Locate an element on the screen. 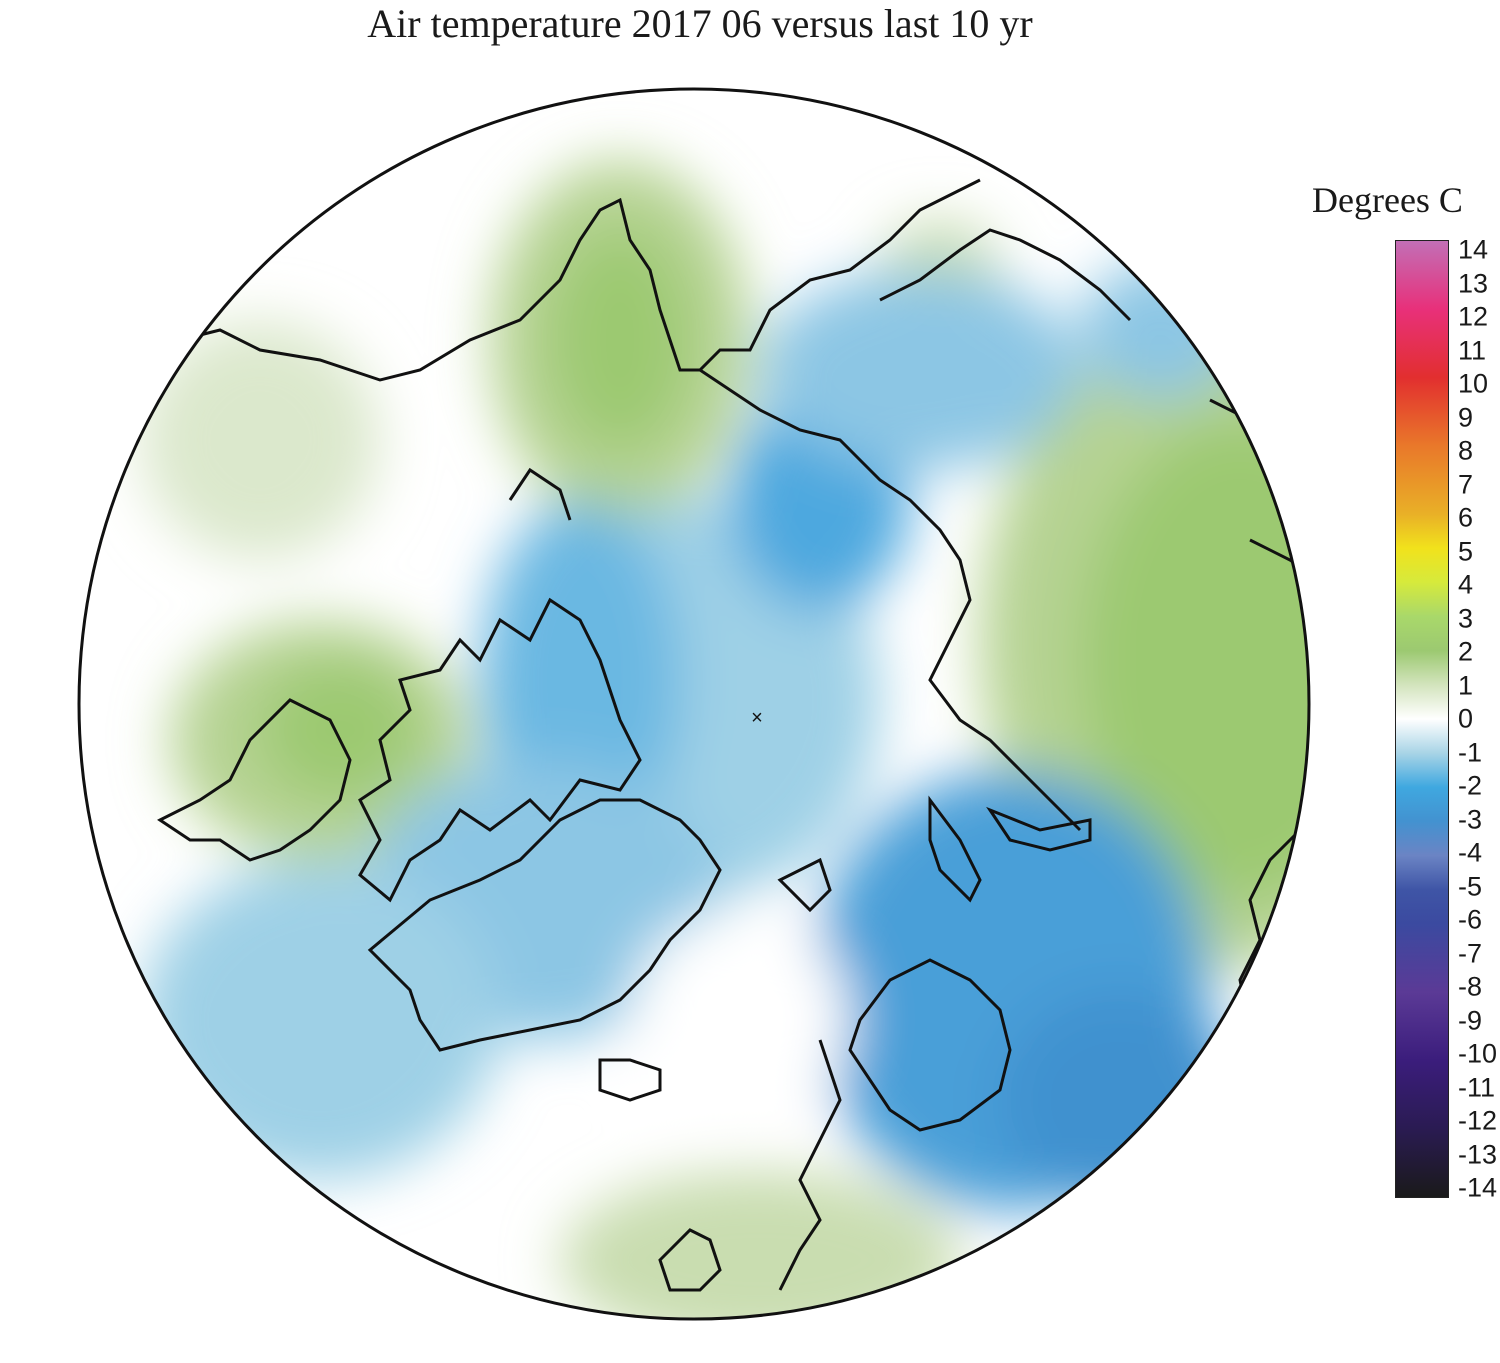 The width and height of the screenshot is (1500, 1363). colorbar-tick-label: 7 is located at coordinates (1466, 484).